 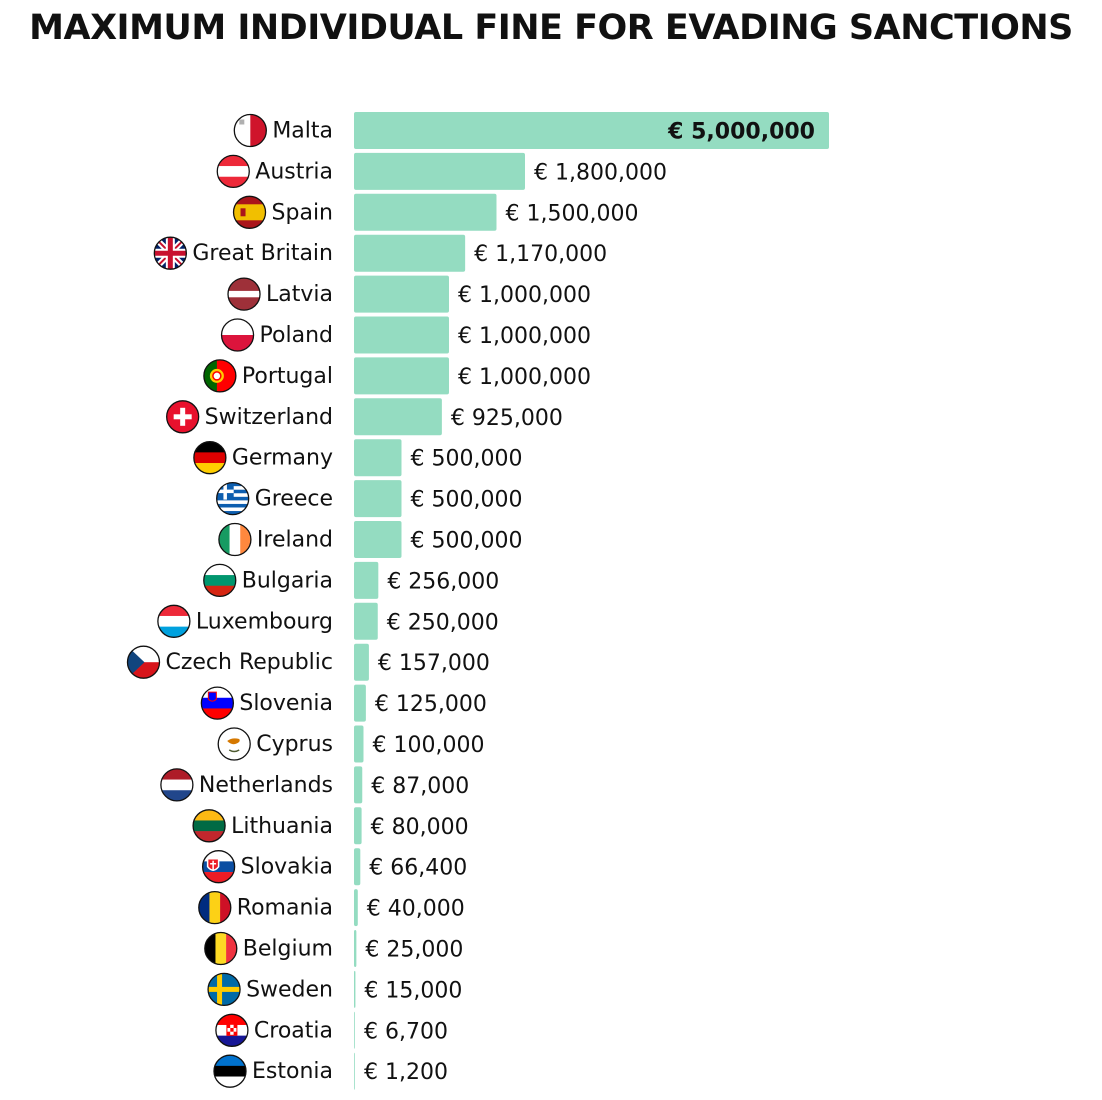 I want to click on flag-ireland-icon, so click(x=235, y=539).